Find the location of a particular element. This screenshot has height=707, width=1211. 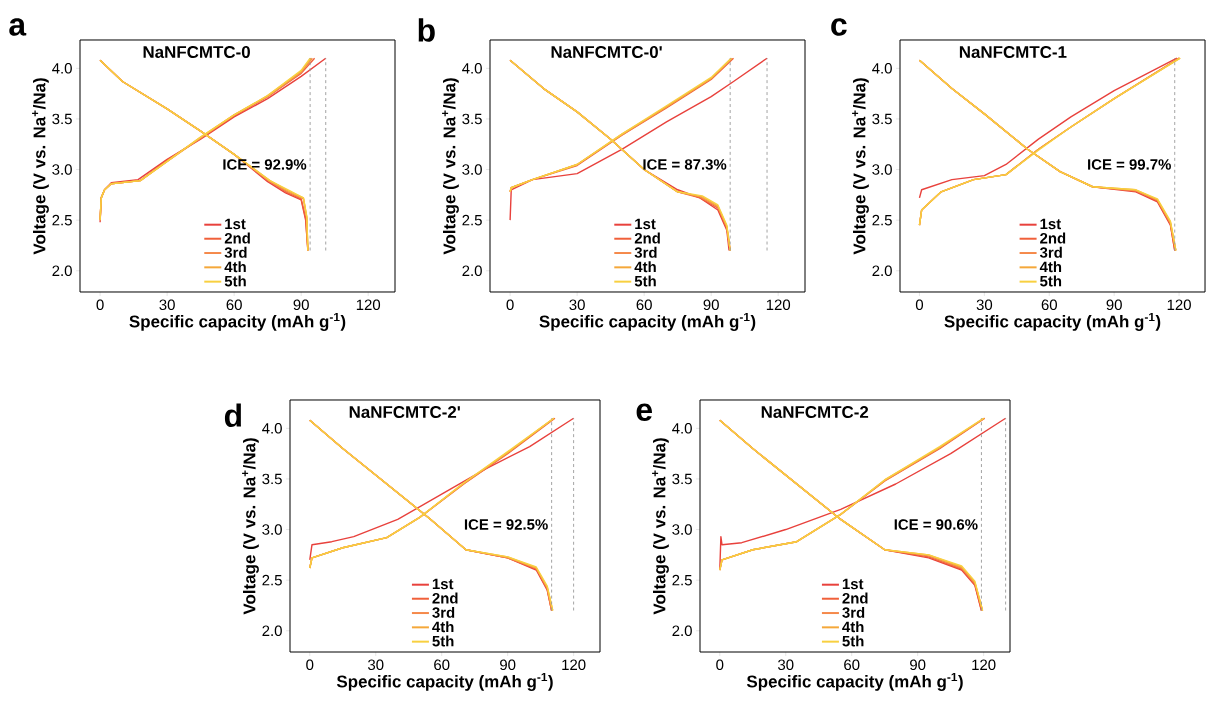

chart-title: NaNFCMTC-0 is located at coordinates (196, 52).